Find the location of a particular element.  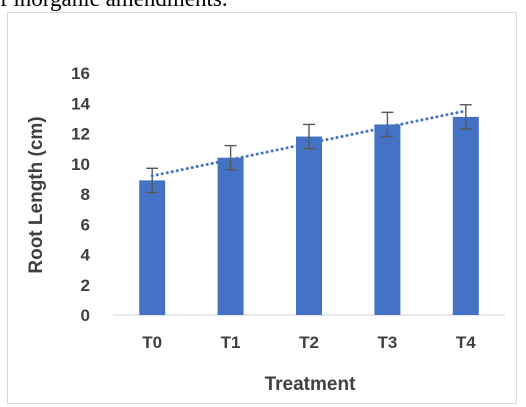

y-tick-label: 10 is located at coordinates (80, 164).